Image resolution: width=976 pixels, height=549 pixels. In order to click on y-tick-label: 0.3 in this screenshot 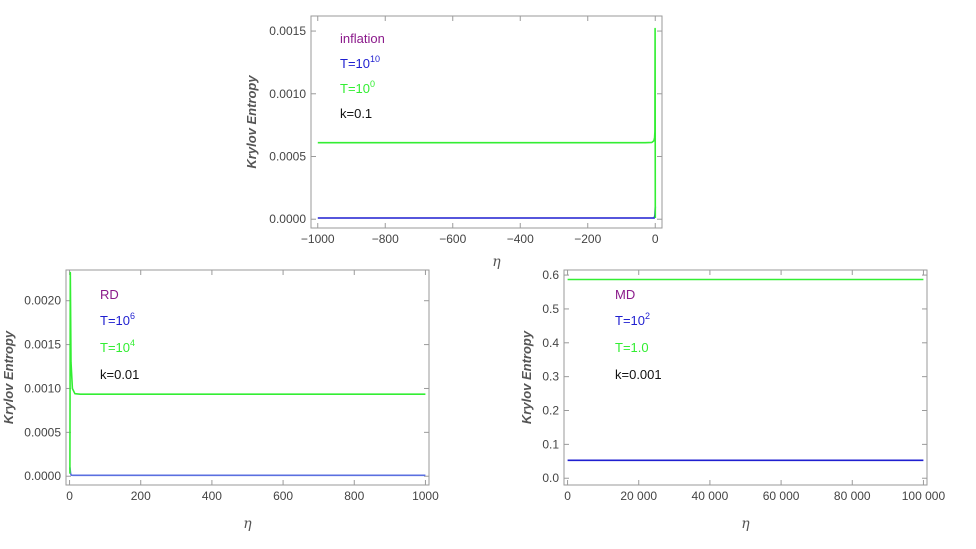, I will do `click(550, 377)`.